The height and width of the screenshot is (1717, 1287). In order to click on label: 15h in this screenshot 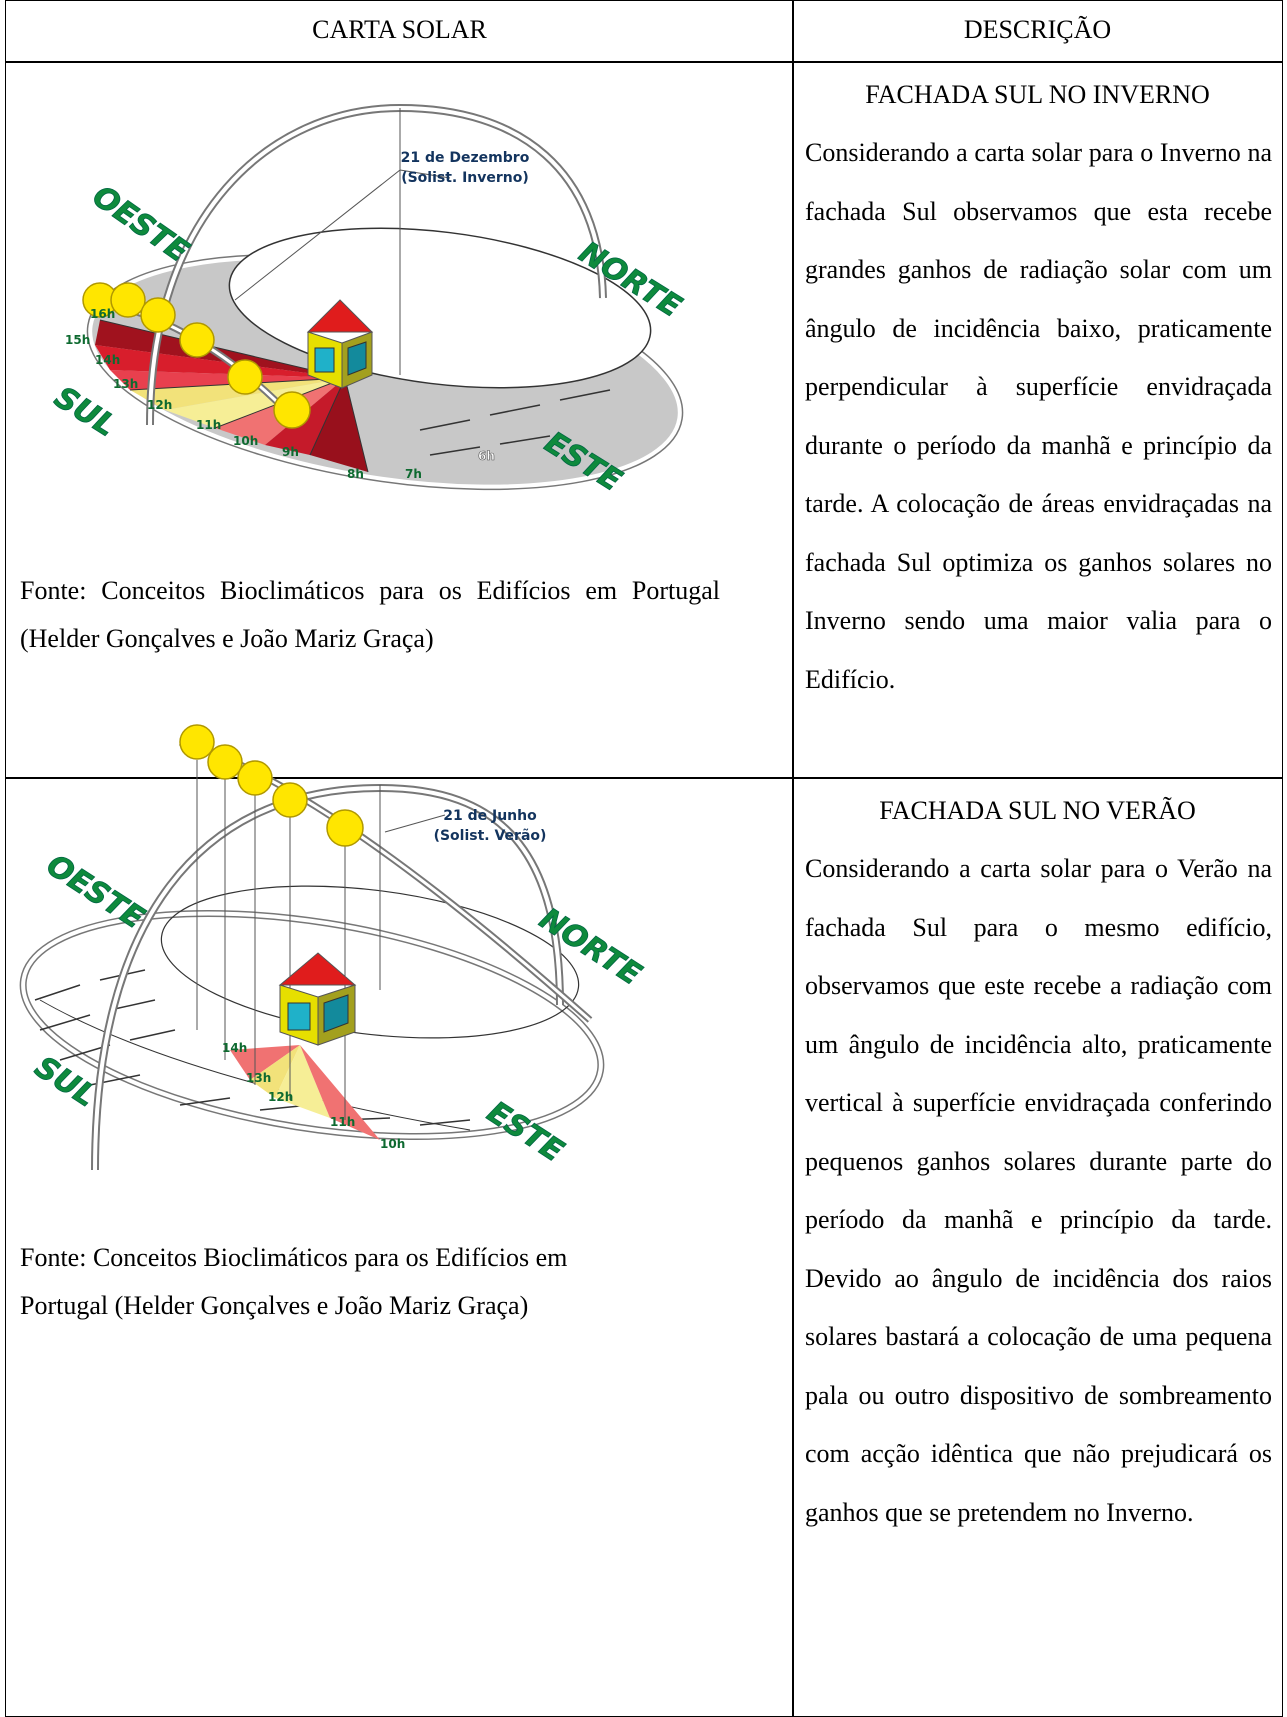, I will do `click(77, 340)`.